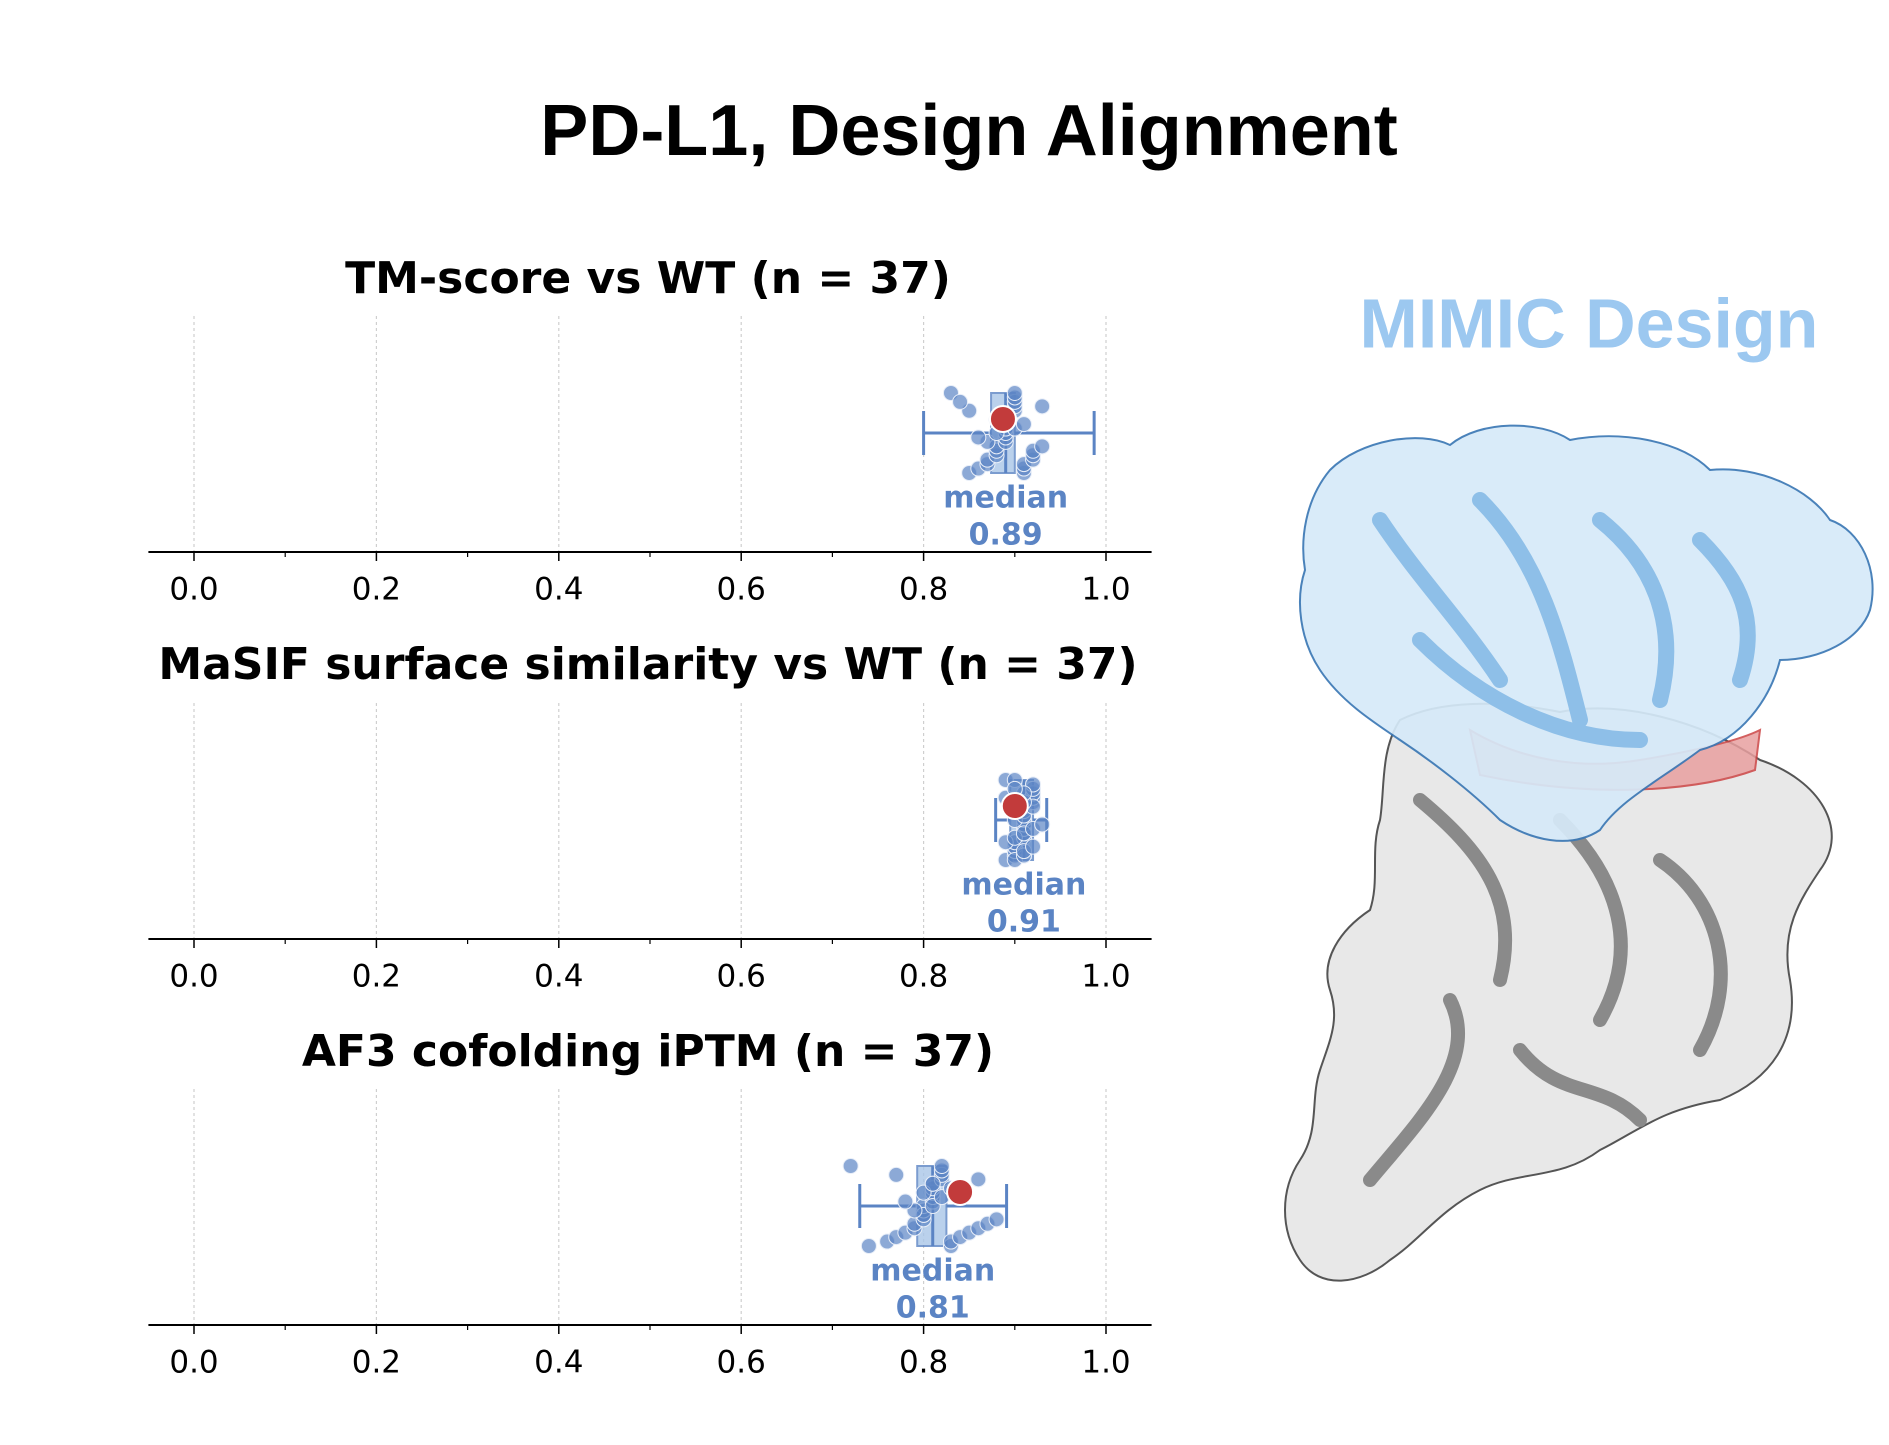 This screenshot has width=1889, height=1445. Describe the element at coordinates (647, 664) in the screenshot. I see `subplot-title: MaSIF surface similarity vs WT (n = 37)` at that location.